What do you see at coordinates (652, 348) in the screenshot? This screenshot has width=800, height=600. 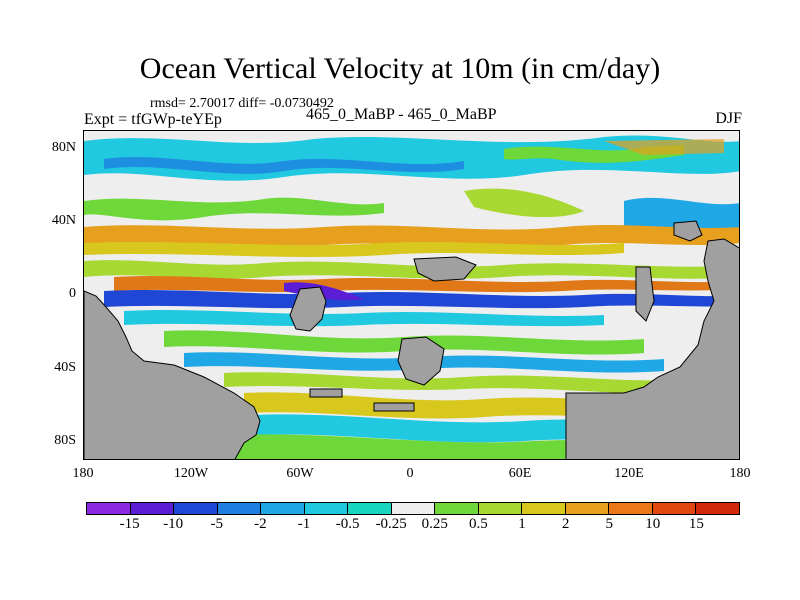 I see `land-east` at bounding box center [652, 348].